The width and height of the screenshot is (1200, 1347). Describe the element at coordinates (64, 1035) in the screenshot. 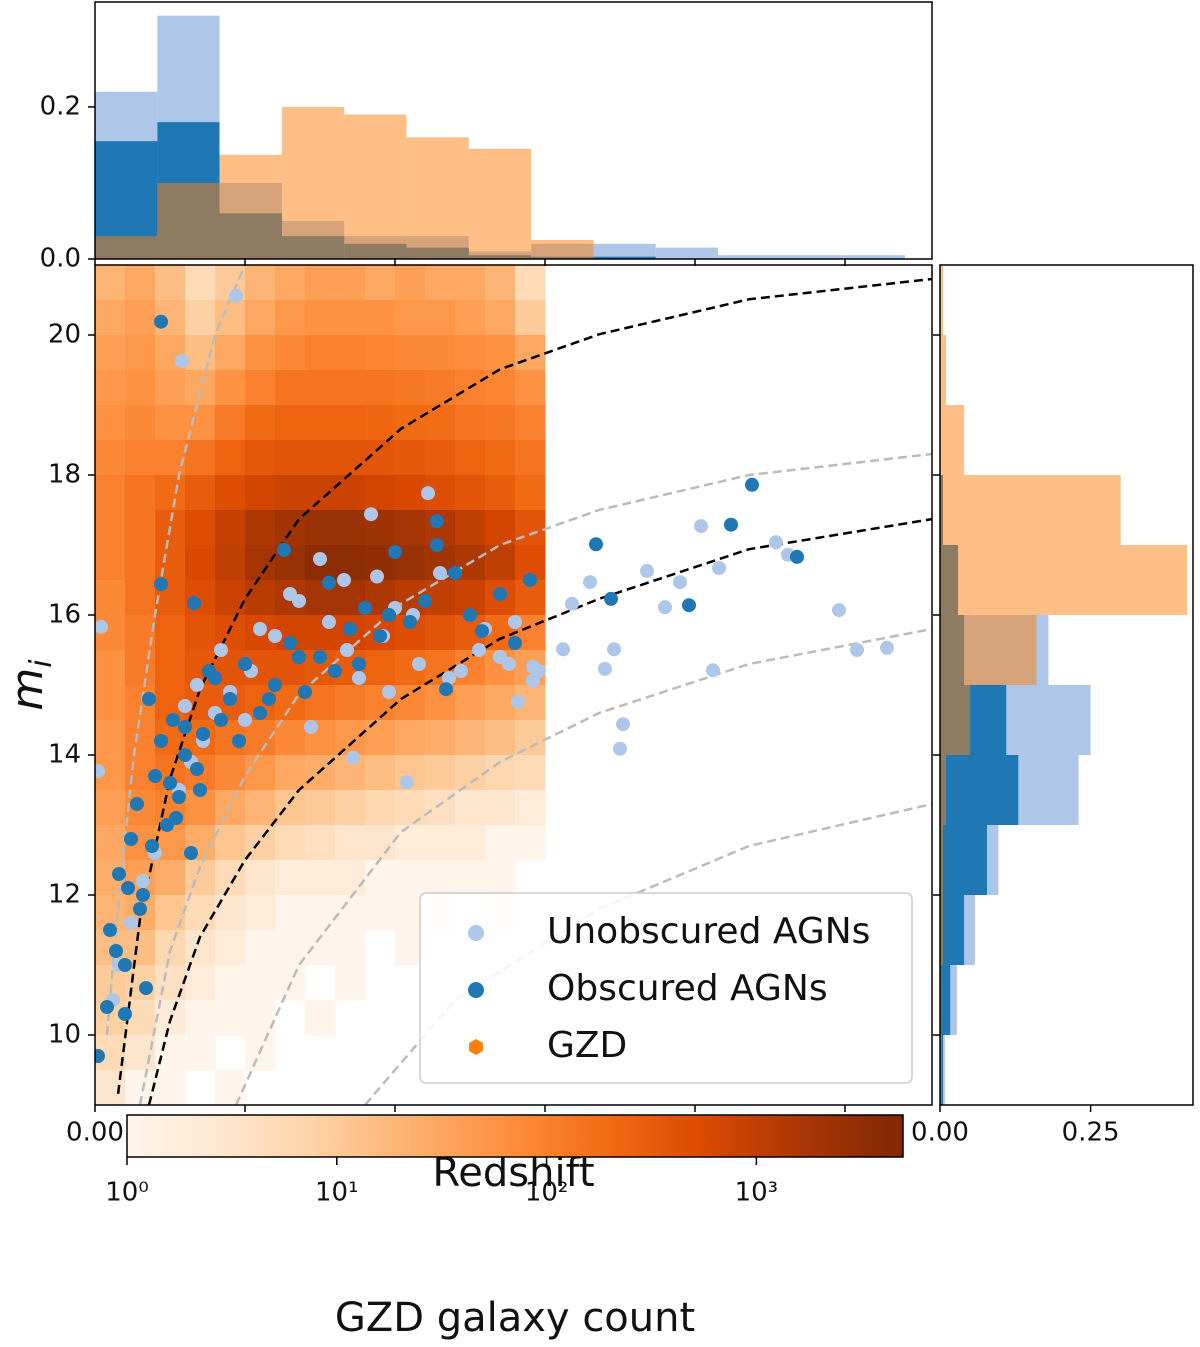

I see `y-tick-label: 10` at that location.